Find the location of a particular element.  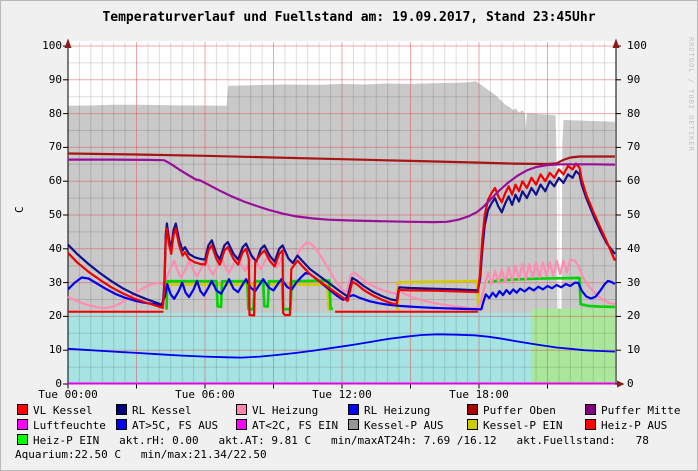

legend-item-at-2c-fs-ein: AT<2C, FS EIN is located at coordinates (287, 425).